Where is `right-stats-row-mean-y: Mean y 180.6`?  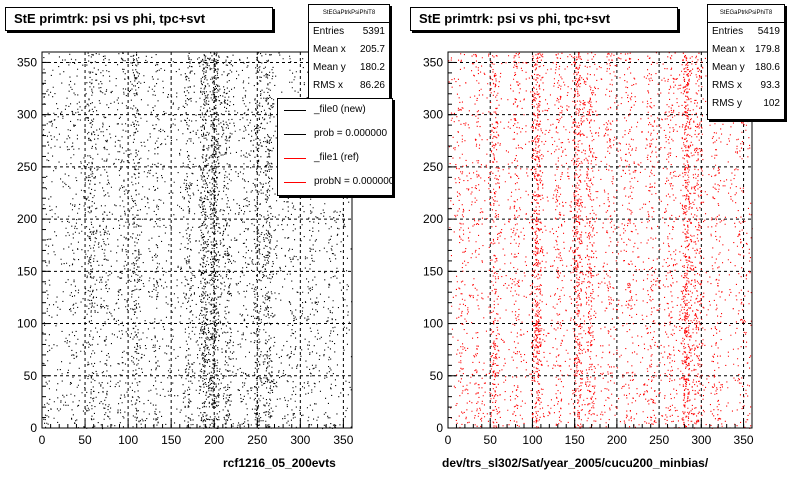
right-stats-row-mean-y: Mean y 180.6 is located at coordinates (746, 68).